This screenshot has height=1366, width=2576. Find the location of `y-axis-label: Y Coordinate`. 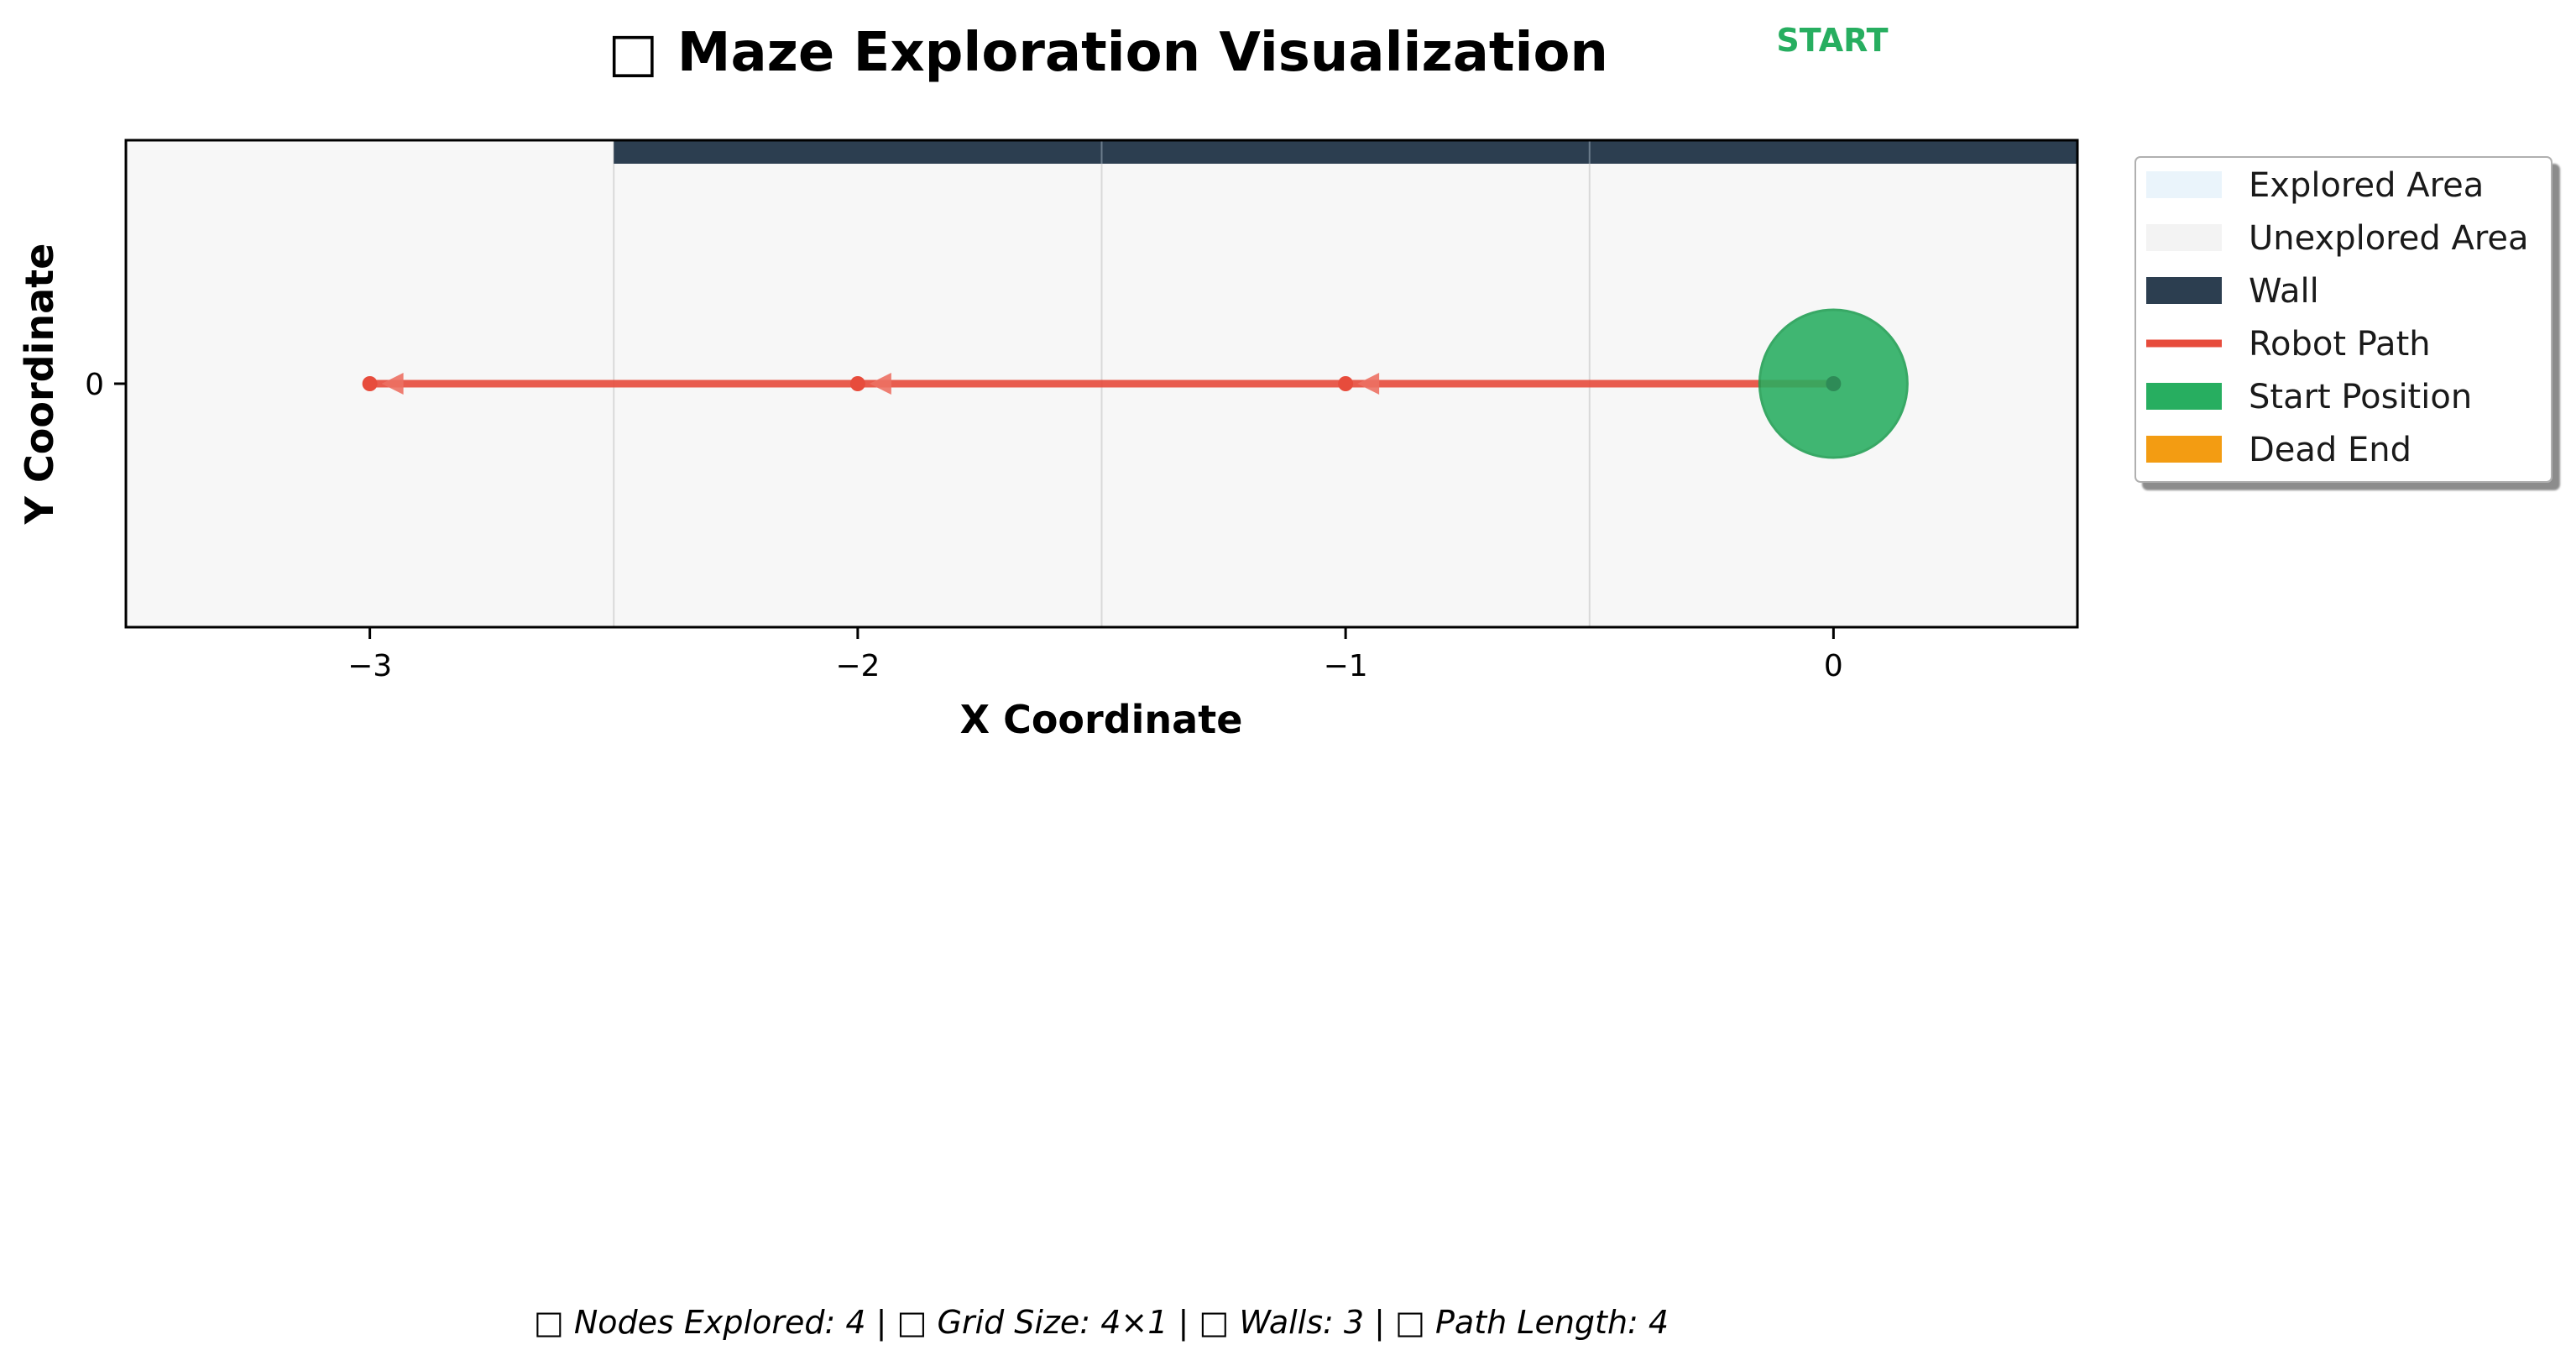

y-axis-label: Y Coordinate is located at coordinates (39, 384).